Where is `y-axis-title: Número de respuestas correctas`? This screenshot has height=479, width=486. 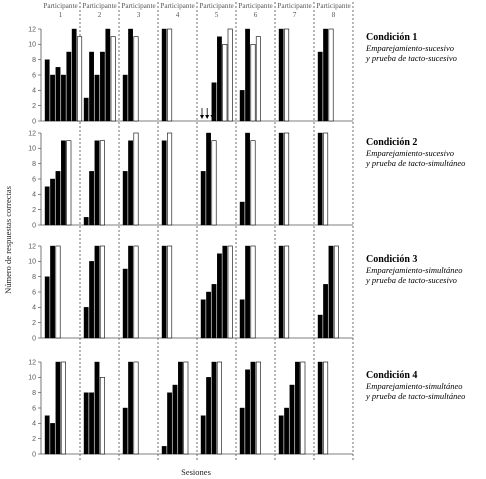 y-axis-title: Número de respuestas correctas is located at coordinates (8, 240).